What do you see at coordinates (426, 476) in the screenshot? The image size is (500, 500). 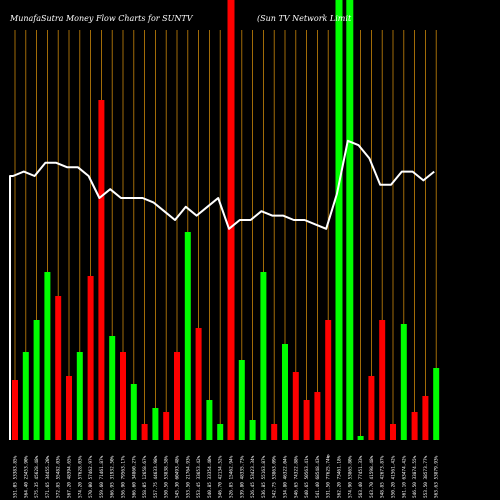 I see `x-tick-label: 553.50 38573.77%` at bounding box center [426, 476].